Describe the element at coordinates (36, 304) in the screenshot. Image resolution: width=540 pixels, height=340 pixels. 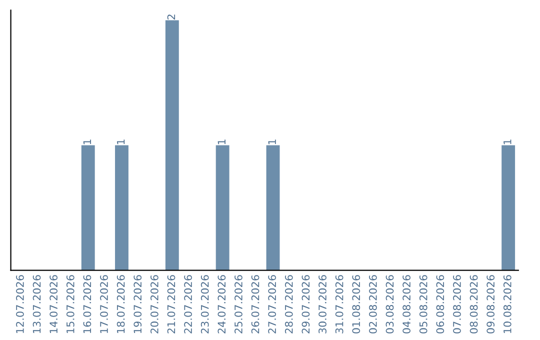
I see `x-tick-label: 13.07.2026` at that location.